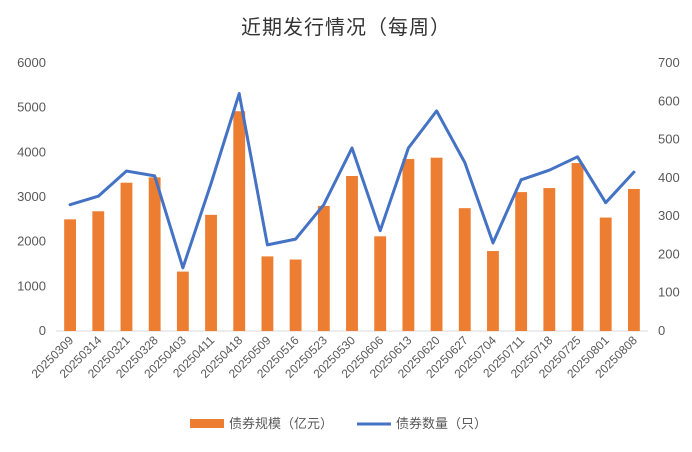 The height and width of the screenshot is (452, 692). Describe the element at coordinates (31, 62) in the screenshot. I see `y-left-tick-label: 6000` at that location.